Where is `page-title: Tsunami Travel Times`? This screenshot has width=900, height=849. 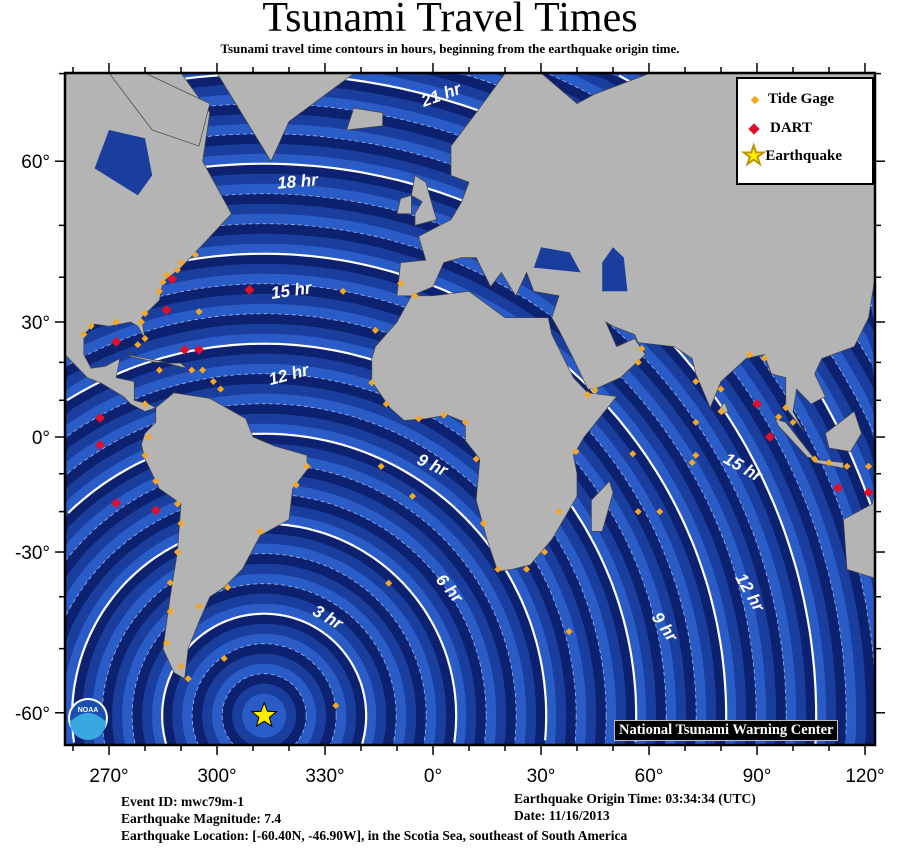
page-title: Tsunami Travel Times is located at coordinates (450, 20).